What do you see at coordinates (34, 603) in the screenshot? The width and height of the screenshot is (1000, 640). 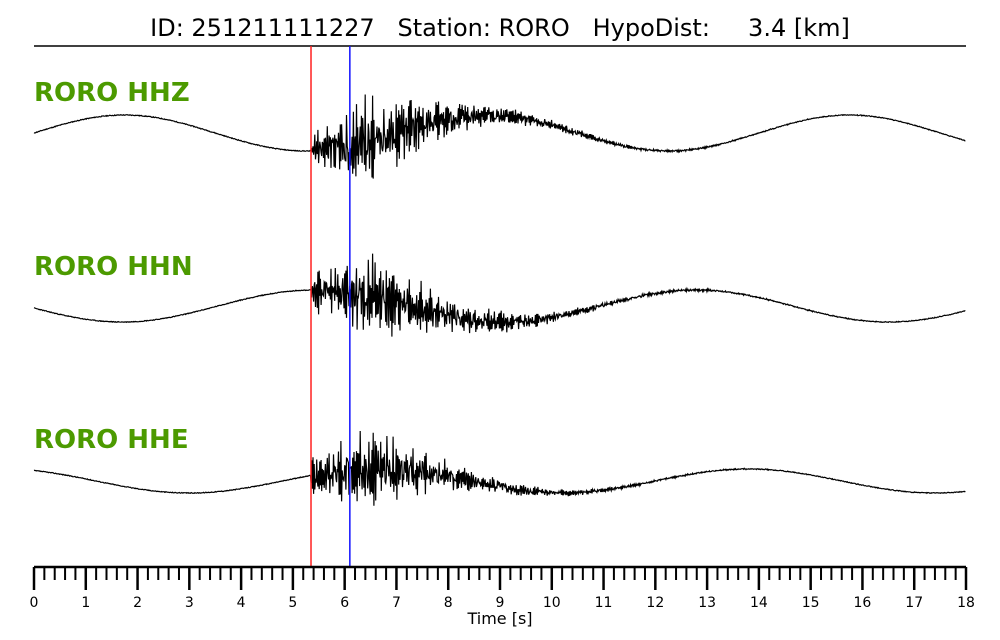 I see `x-tick-label: 0` at bounding box center [34, 603].